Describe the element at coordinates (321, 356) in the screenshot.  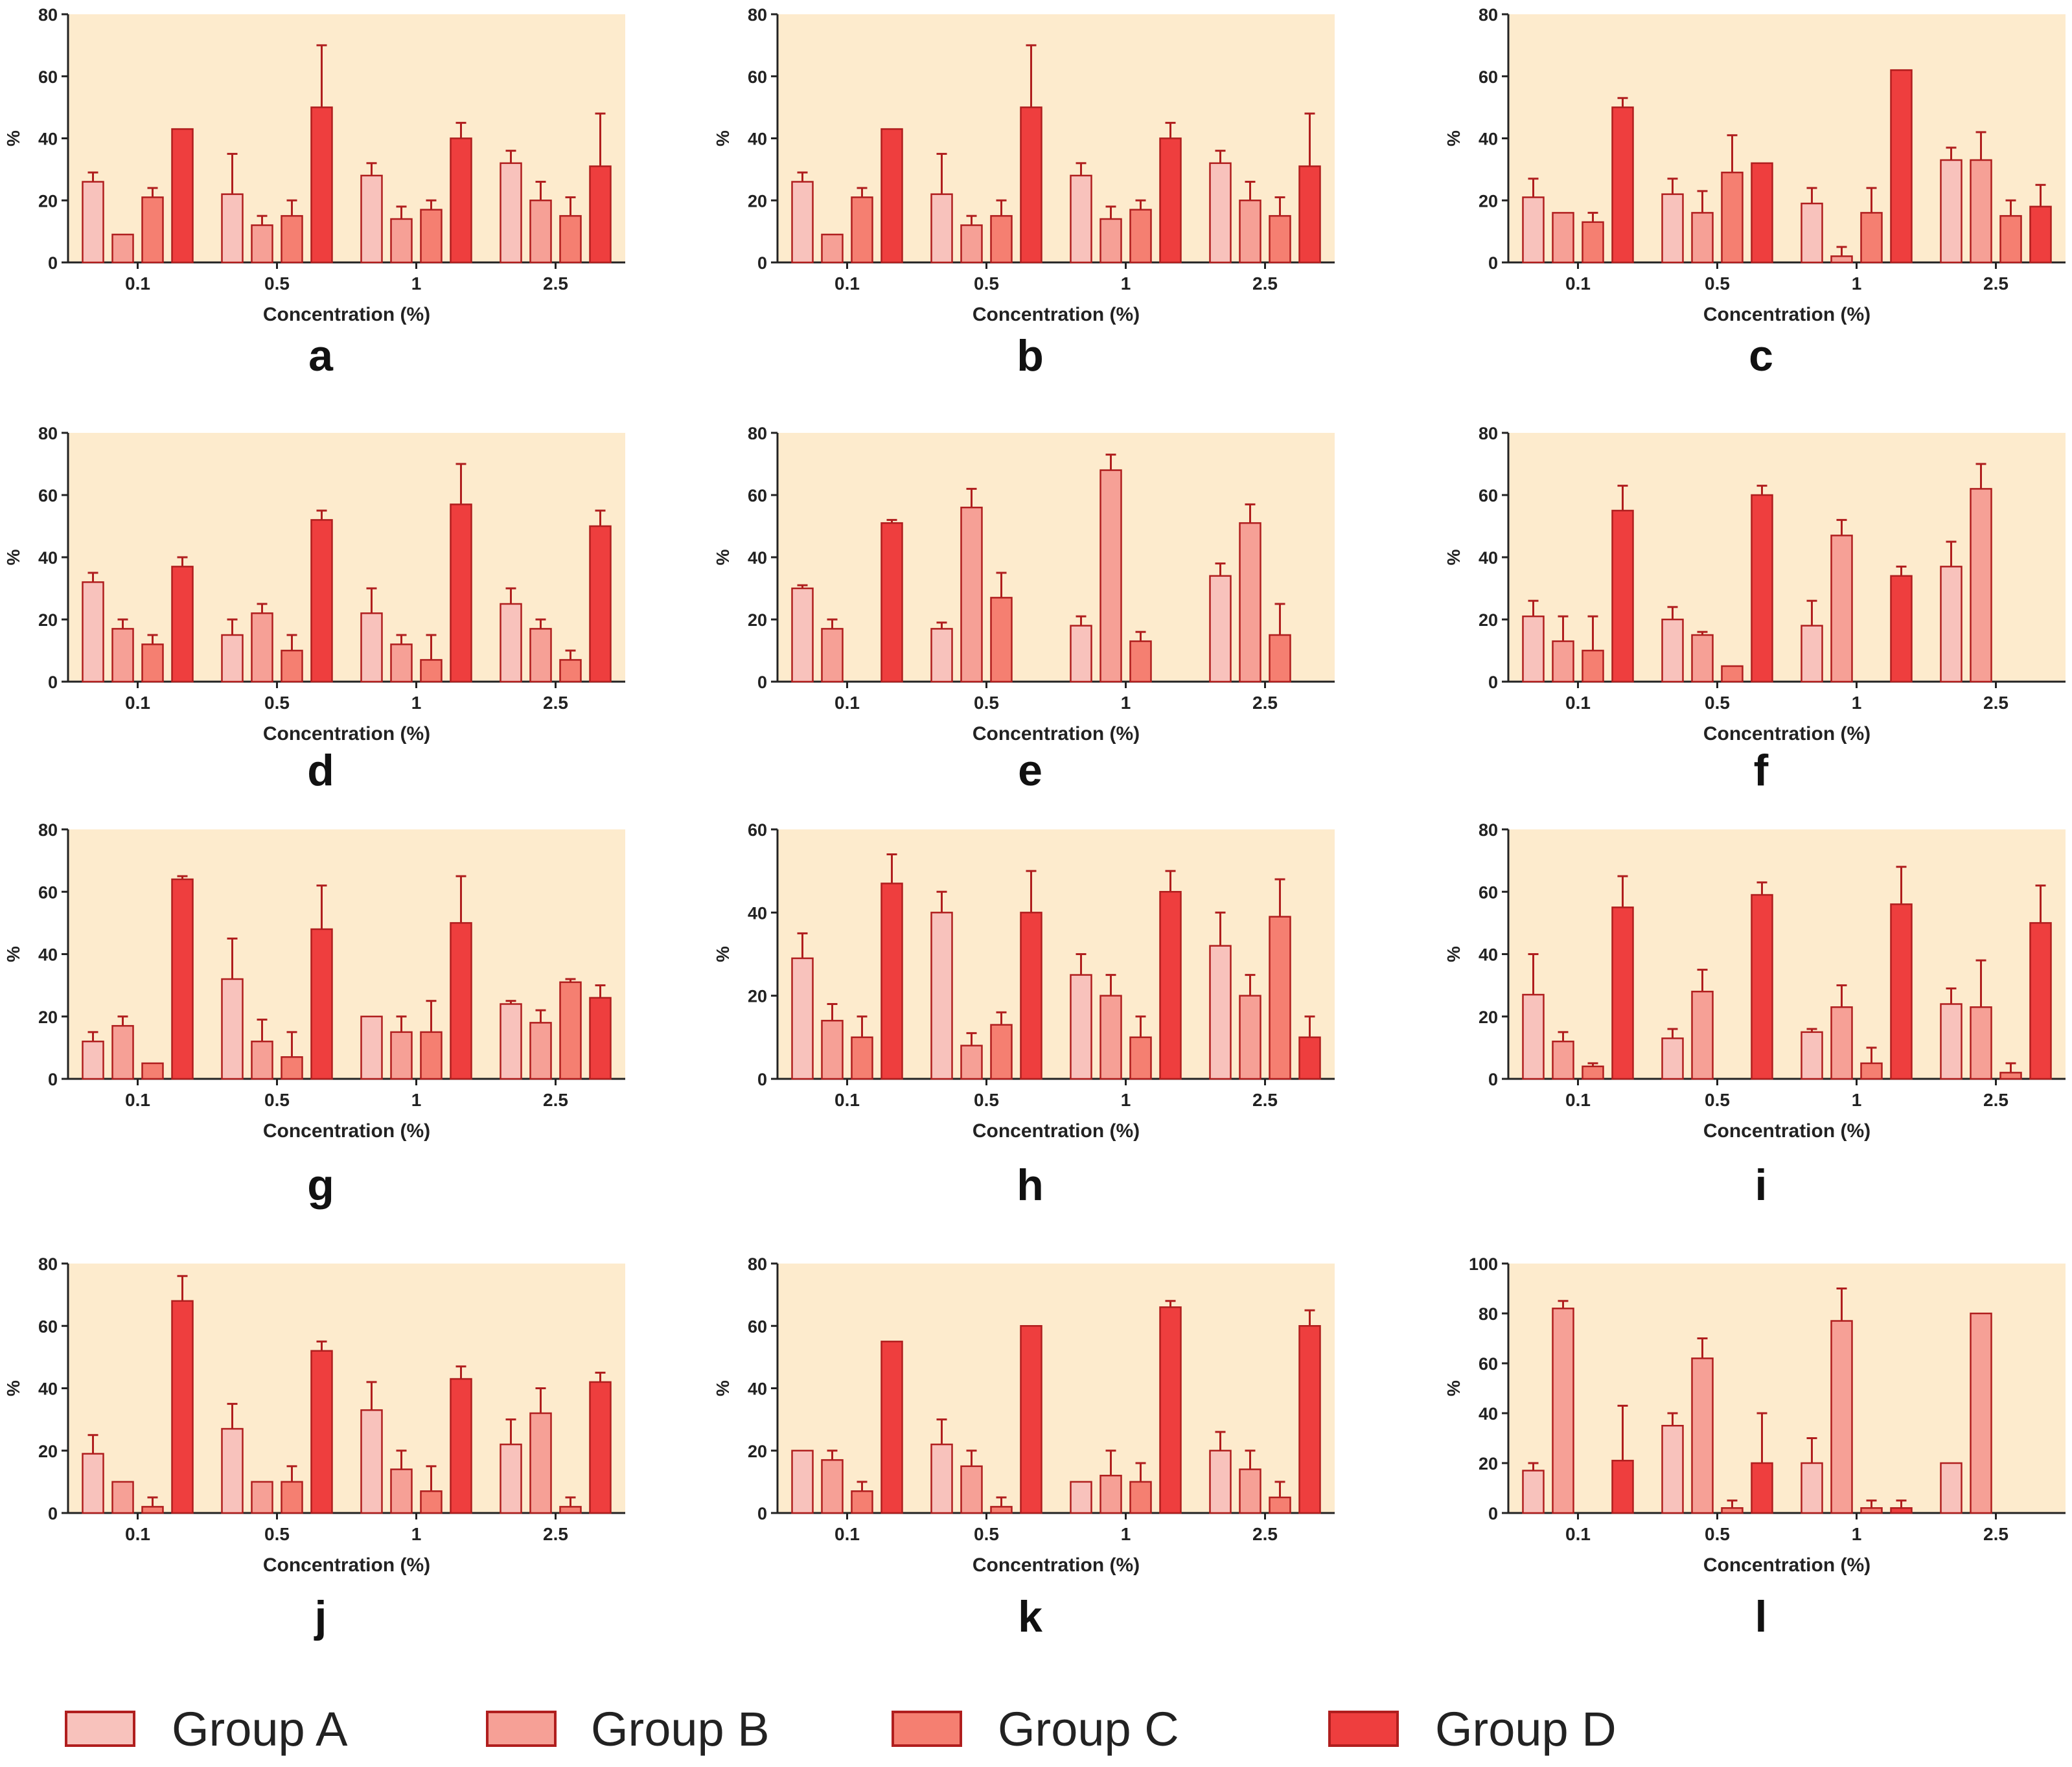
I see `panel-letter: a` at that location.